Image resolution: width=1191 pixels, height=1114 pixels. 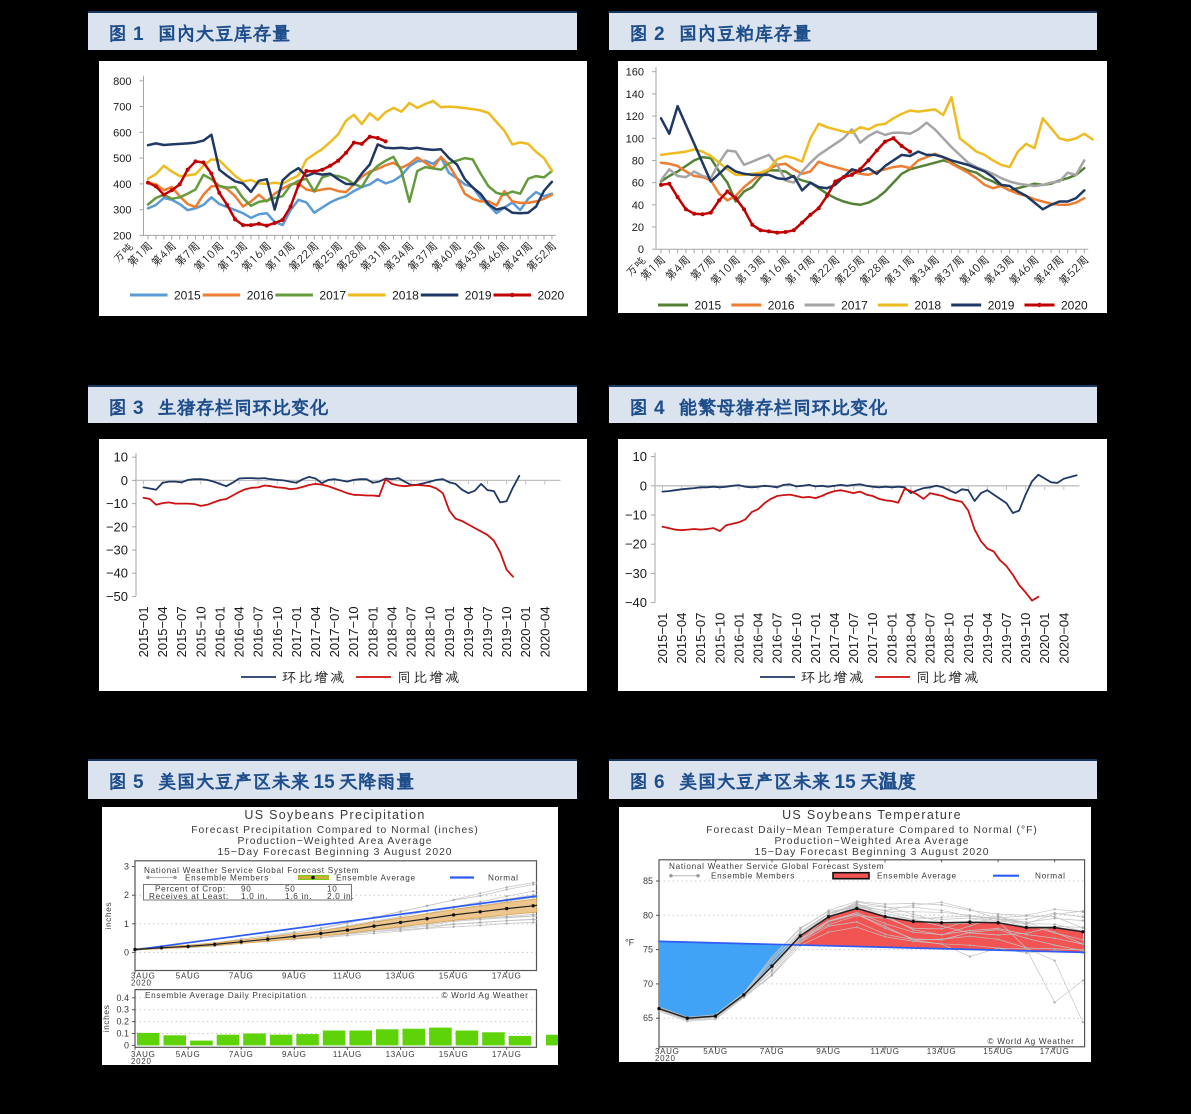 What do you see at coordinates (636, 544) in the screenshot?
I see `svg-text: −20` at bounding box center [636, 544].